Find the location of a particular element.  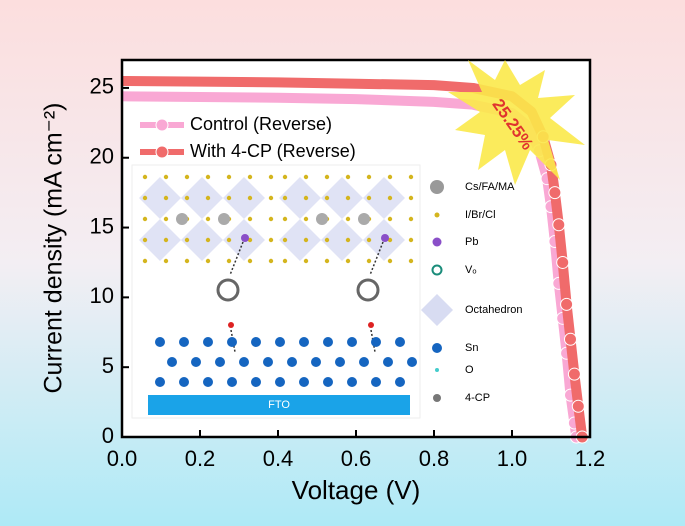

legend-marker is located at coordinates (162, 152).